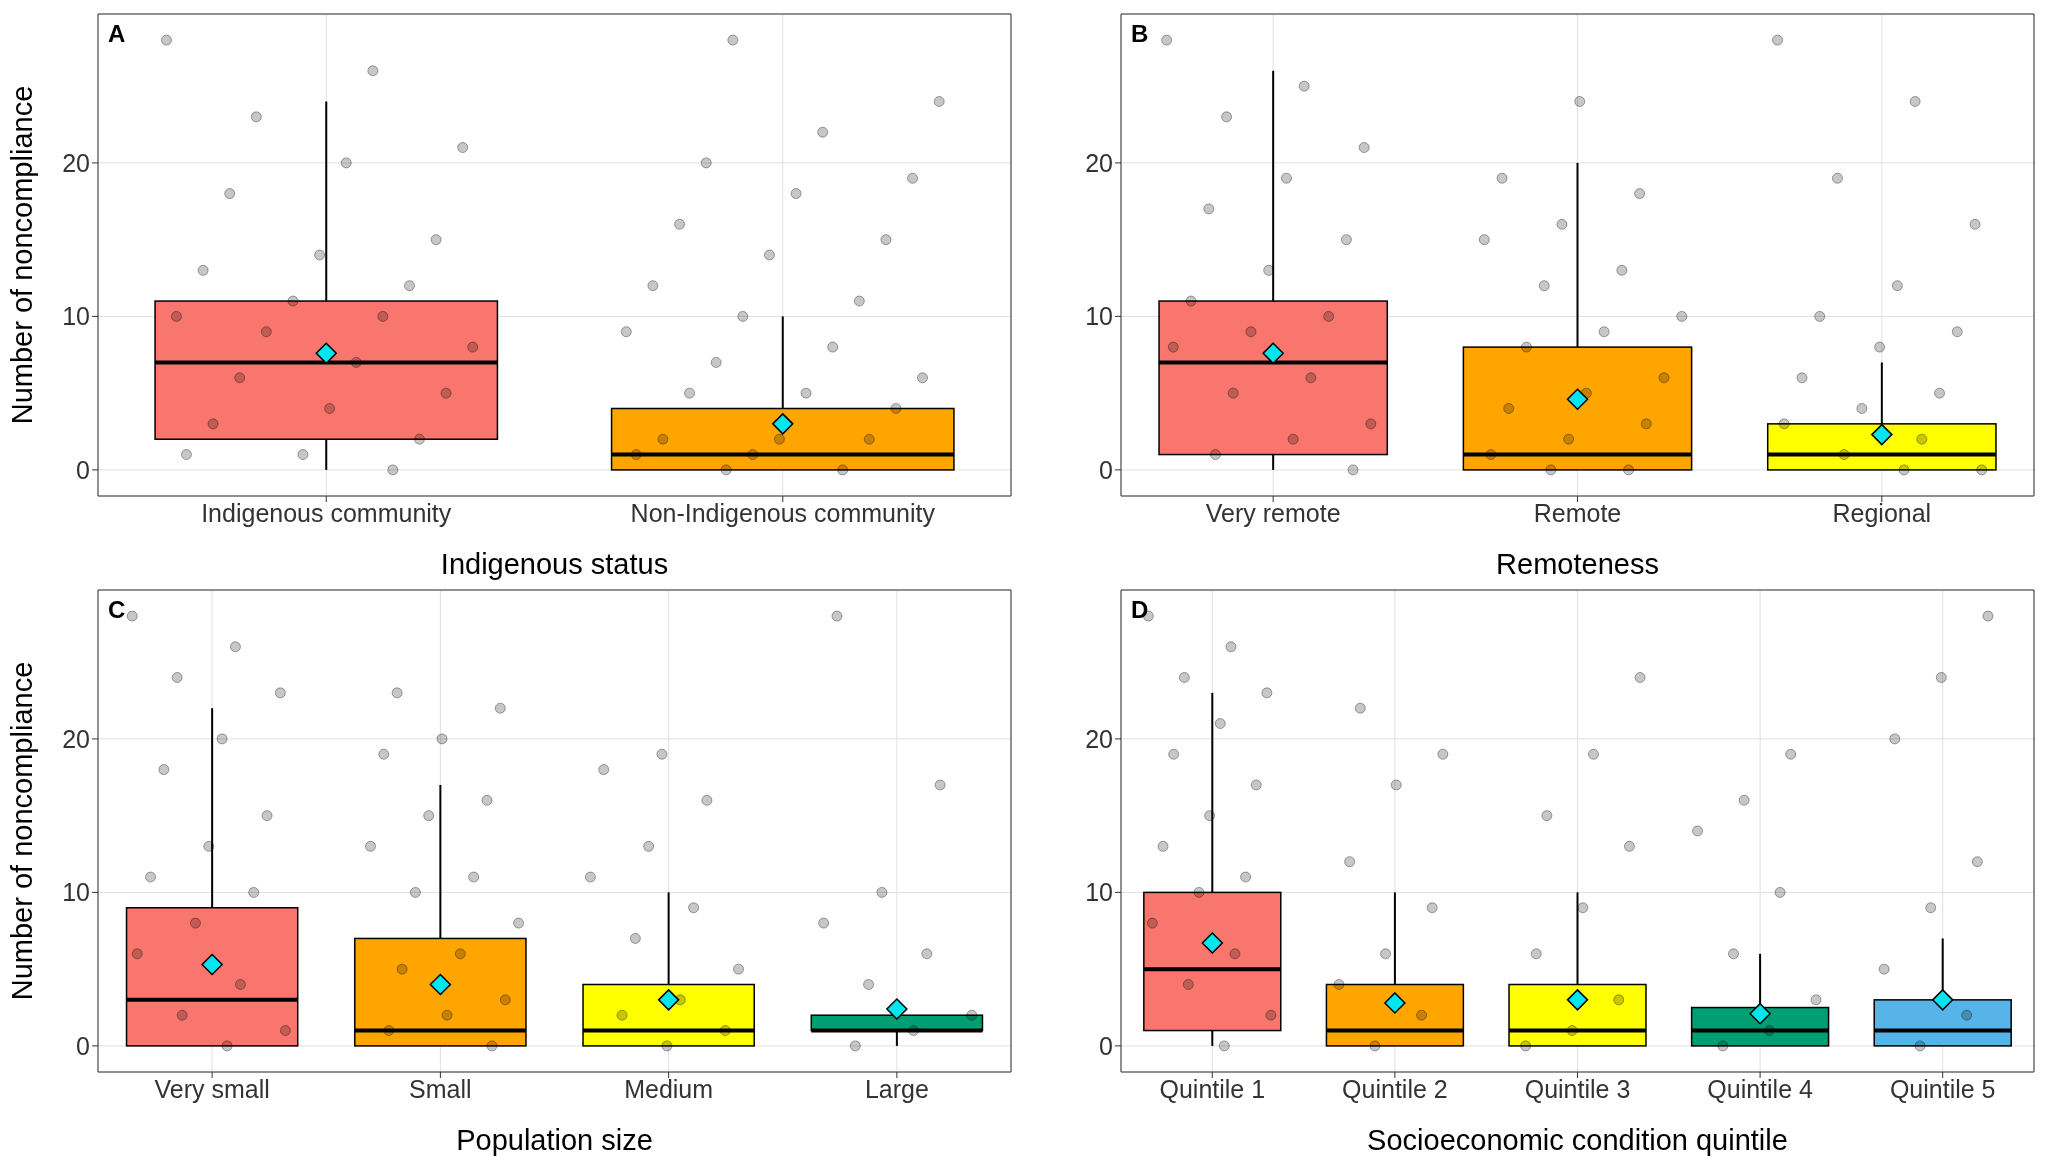 The height and width of the screenshot is (1166, 2055). Describe the element at coordinates (1395, 1088) in the screenshot. I see `x-tick-label: Quintile 2` at that location.